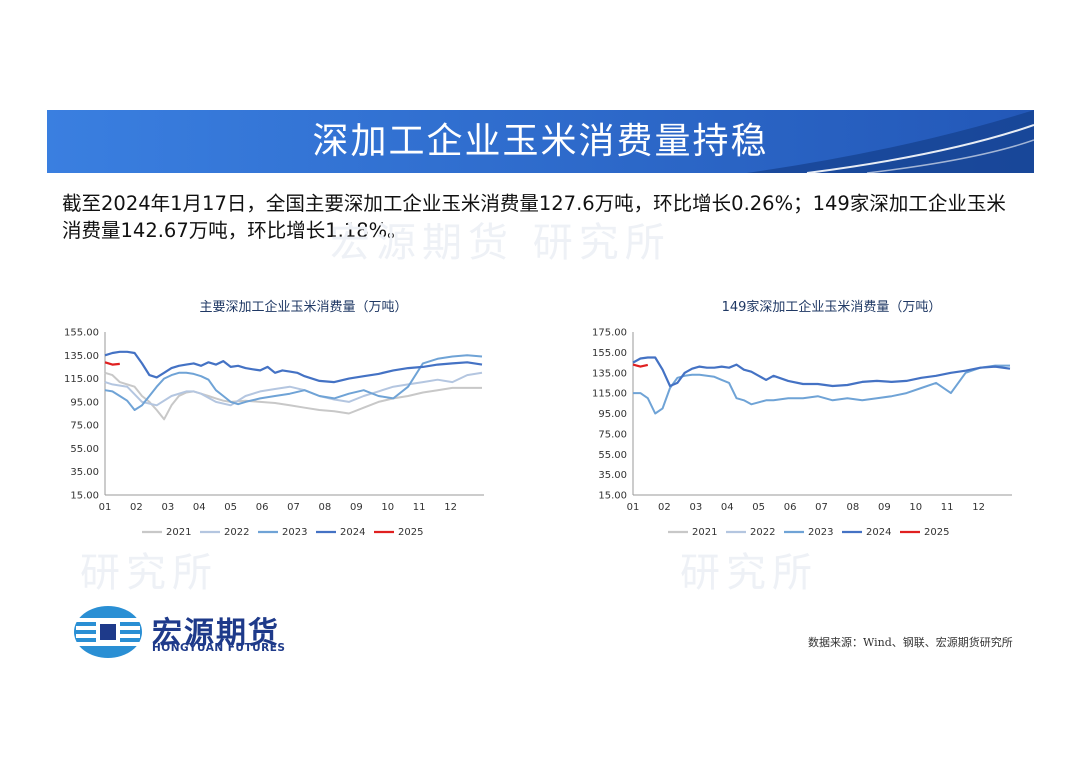 The image size is (1080, 764). What do you see at coordinates (609, 333) in the screenshot?
I see `y-tick-label: 175.00` at bounding box center [609, 333].